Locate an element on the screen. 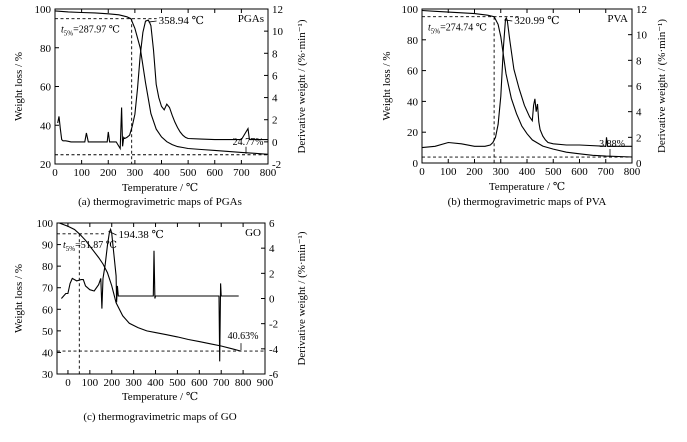 This screenshot has height=442, width=687. y-right-tick-label: -6 is located at coordinates (274, 375).